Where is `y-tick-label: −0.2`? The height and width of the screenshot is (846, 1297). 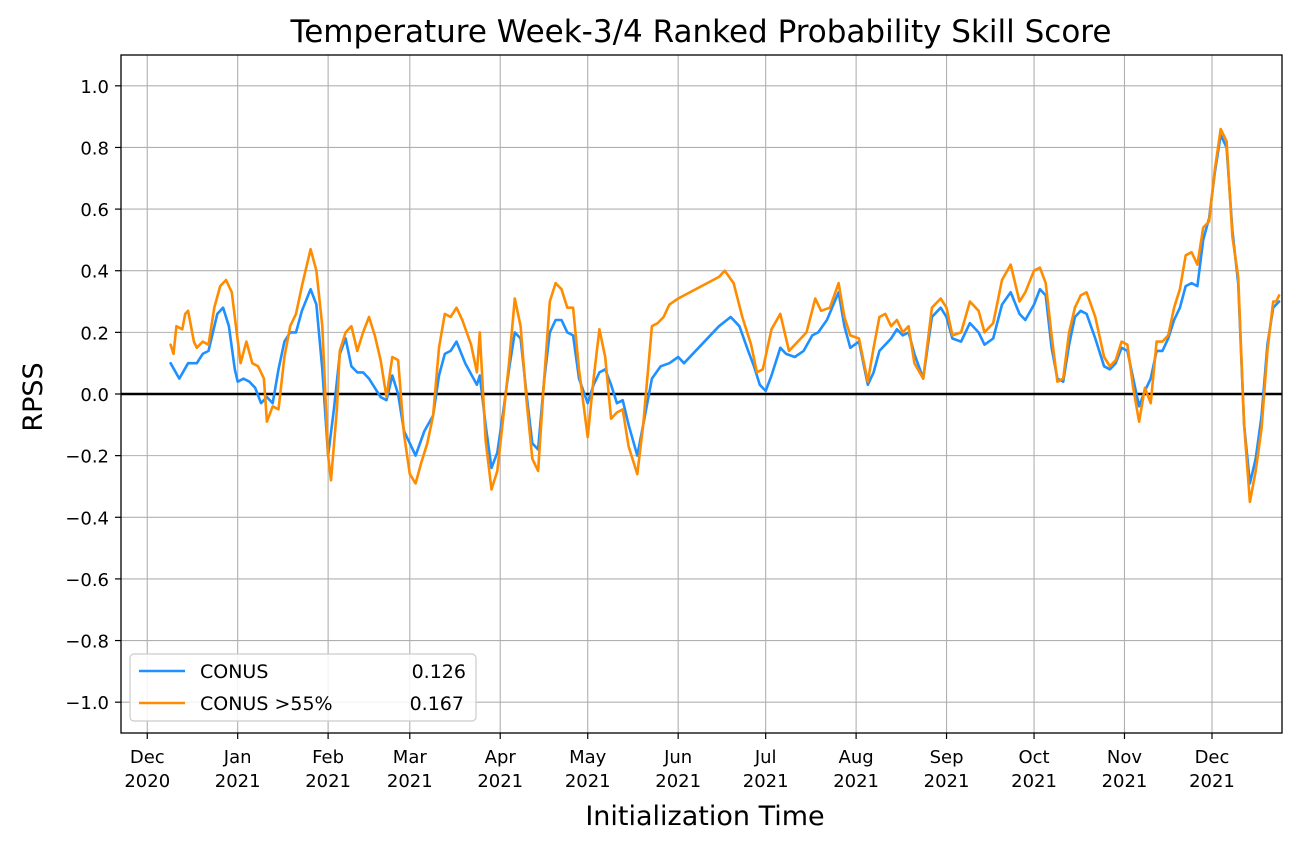
y-tick-label: −0.2 is located at coordinates (87, 457).